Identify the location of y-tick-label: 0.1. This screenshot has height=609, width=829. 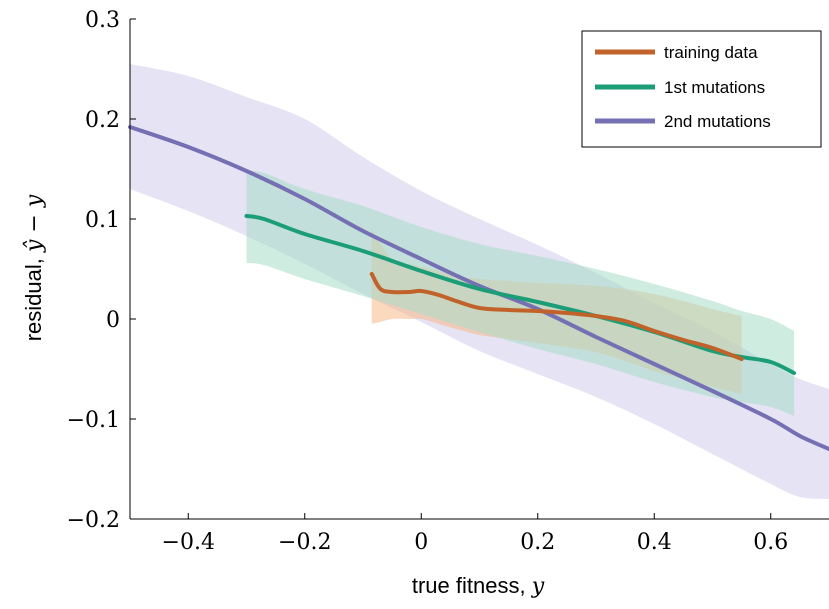
(102, 220).